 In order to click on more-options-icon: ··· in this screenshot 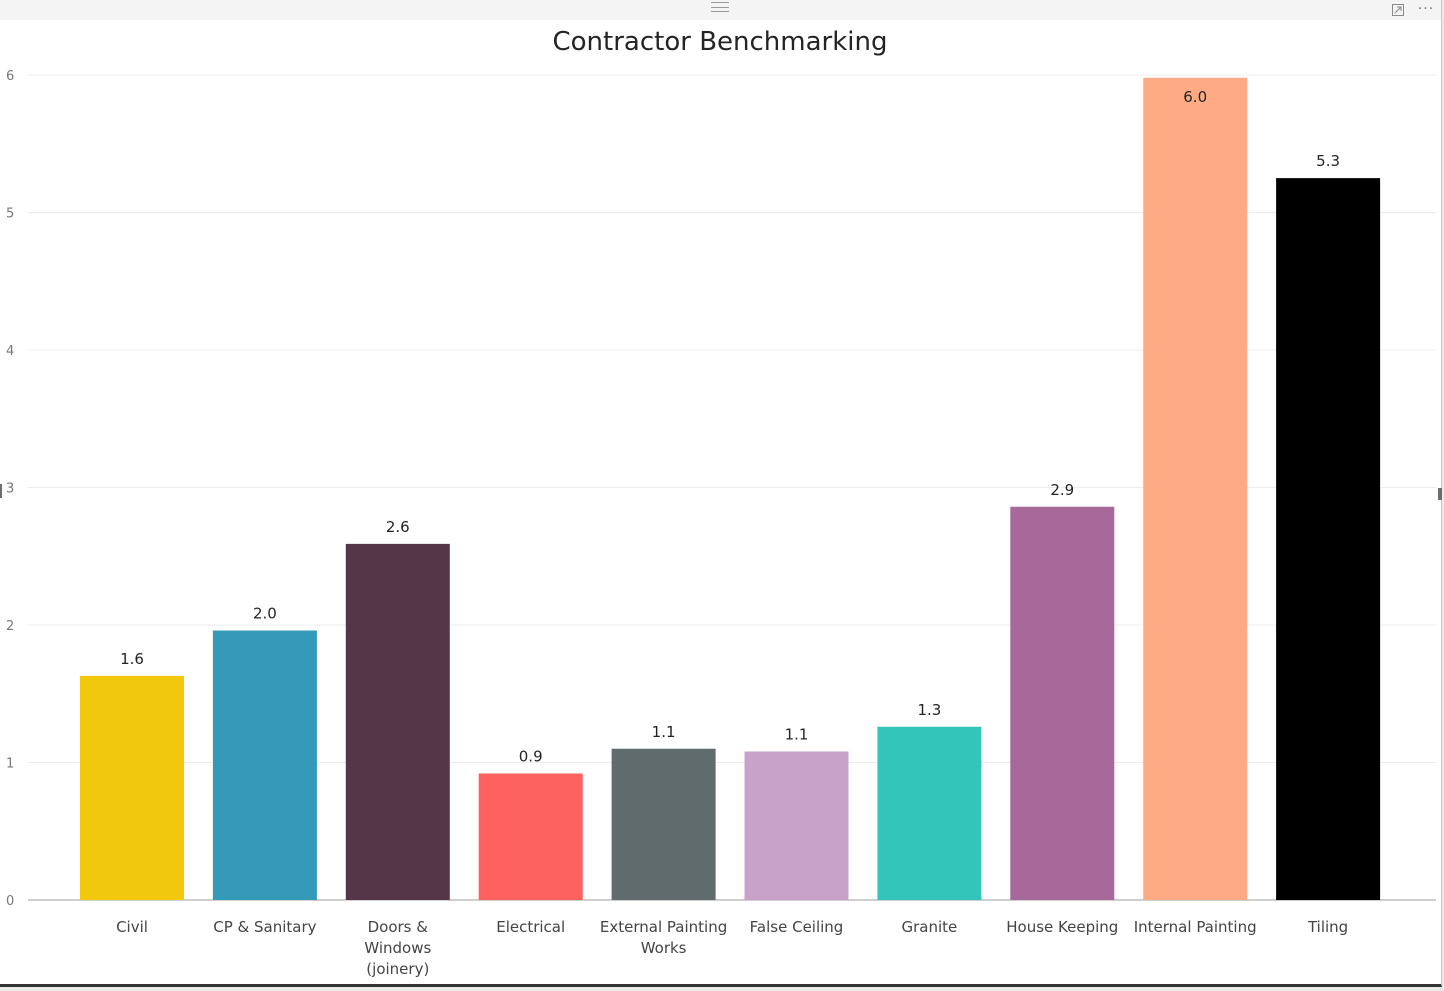, I will do `click(1426, 9)`.